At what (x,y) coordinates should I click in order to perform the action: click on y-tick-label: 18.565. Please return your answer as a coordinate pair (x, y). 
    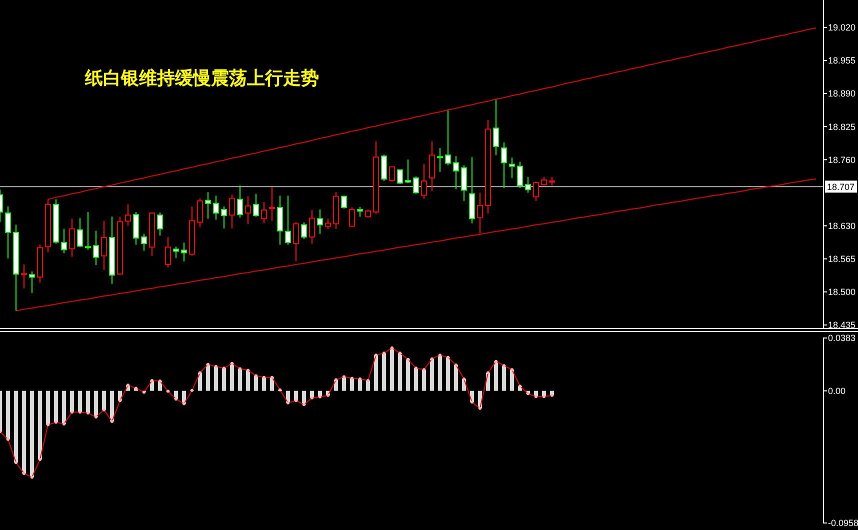
    Looking at the image, I should click on (842, 259).